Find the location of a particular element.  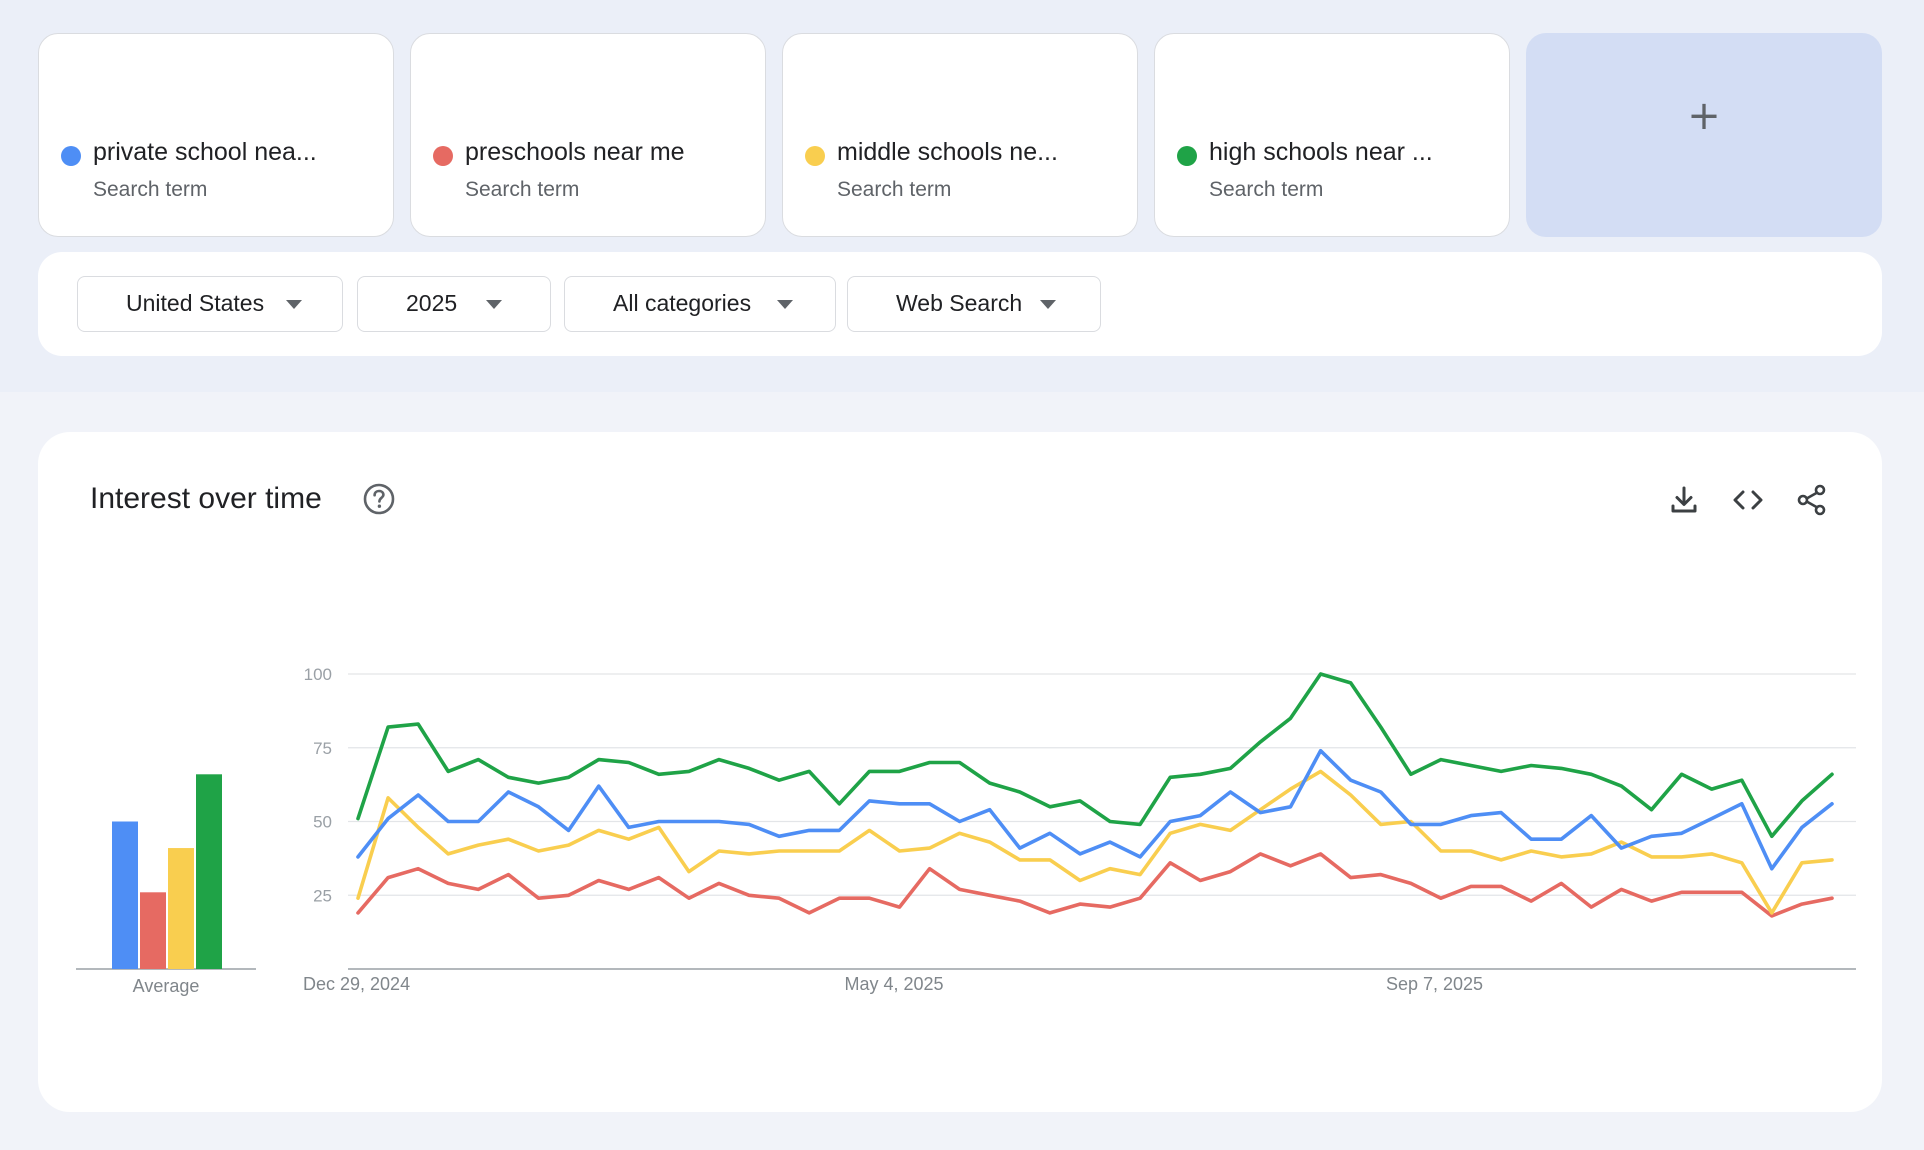

add-comparison-button: + is located at coordinates (1704, 135).